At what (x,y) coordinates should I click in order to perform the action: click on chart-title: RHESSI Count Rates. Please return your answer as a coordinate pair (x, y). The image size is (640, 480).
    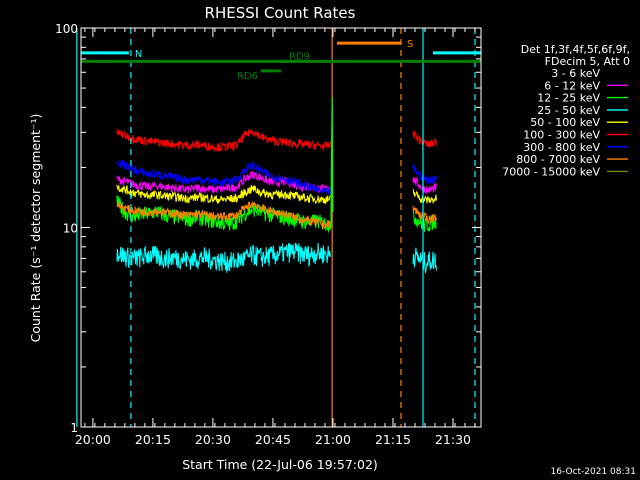
    Looking at the image, I should click on (280, 13).